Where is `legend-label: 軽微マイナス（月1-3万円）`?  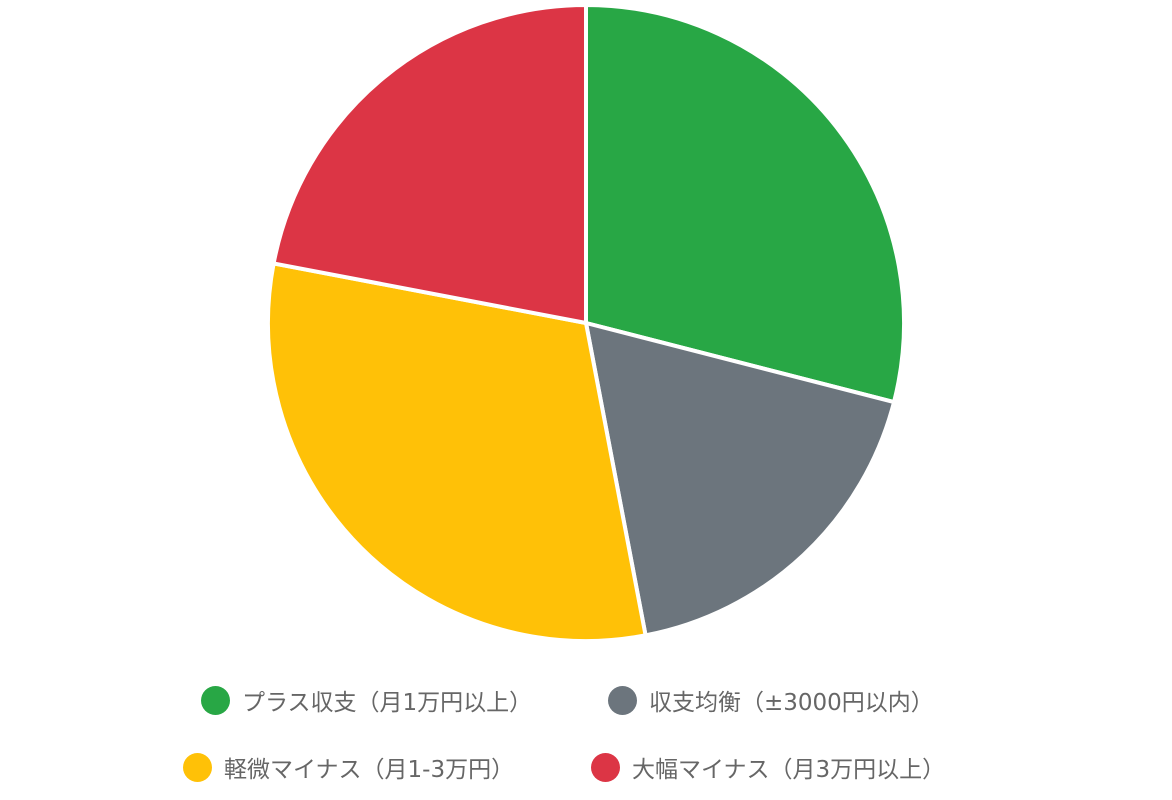
legend-label: 軽微マイナス（月1-3万円） is located at coordinates (369, 770).